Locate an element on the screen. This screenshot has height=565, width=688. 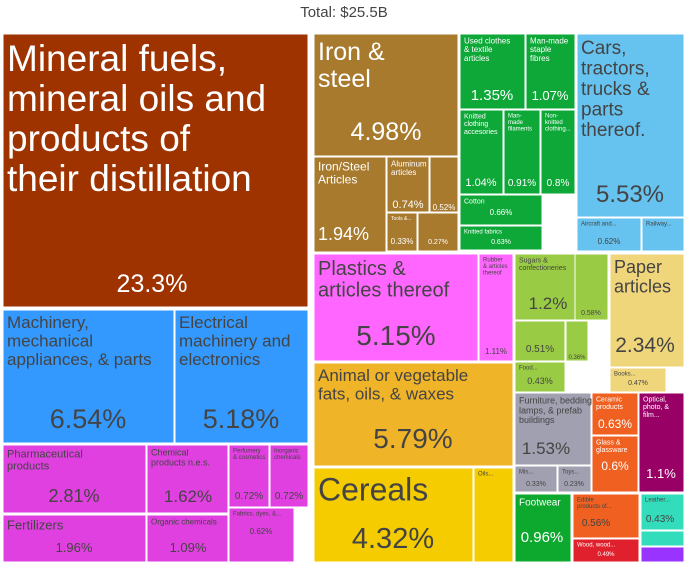
tile-value-optical-photo-film: 1.1% is located at coordinates (661, 473).